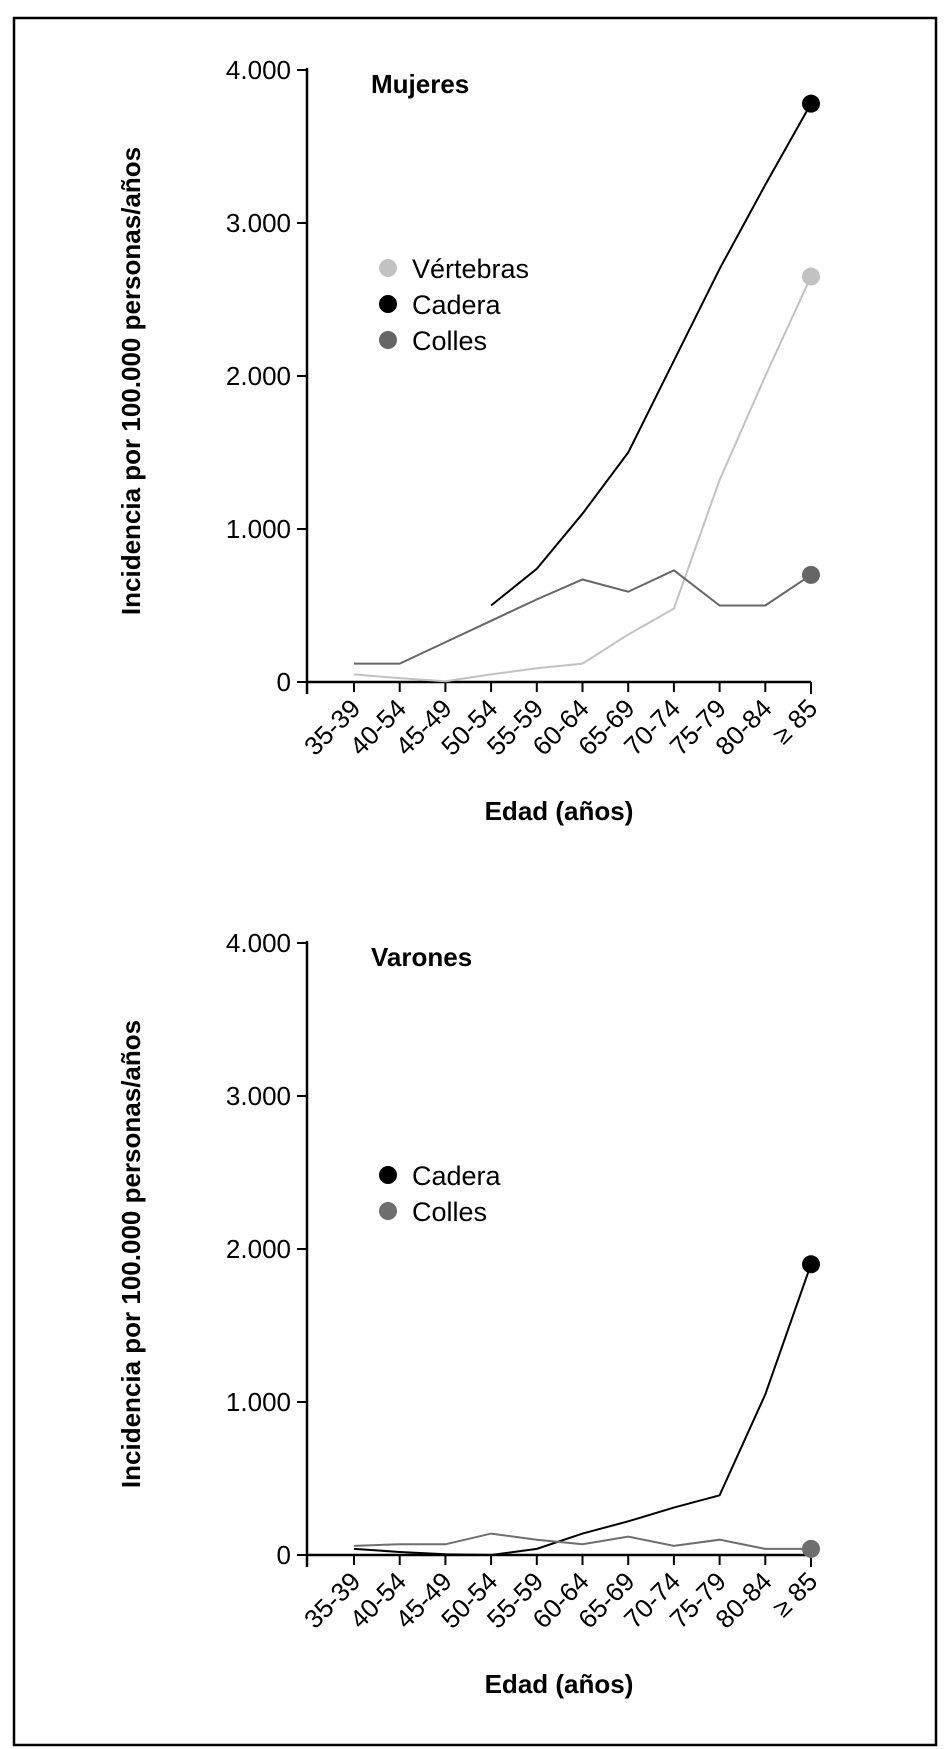 This screenshot has width=951, height=1749. What do you see at coordinates (420, 84) in the screenshot?
I see `panel-title: Mujeres` at bounding box center [420, 84].